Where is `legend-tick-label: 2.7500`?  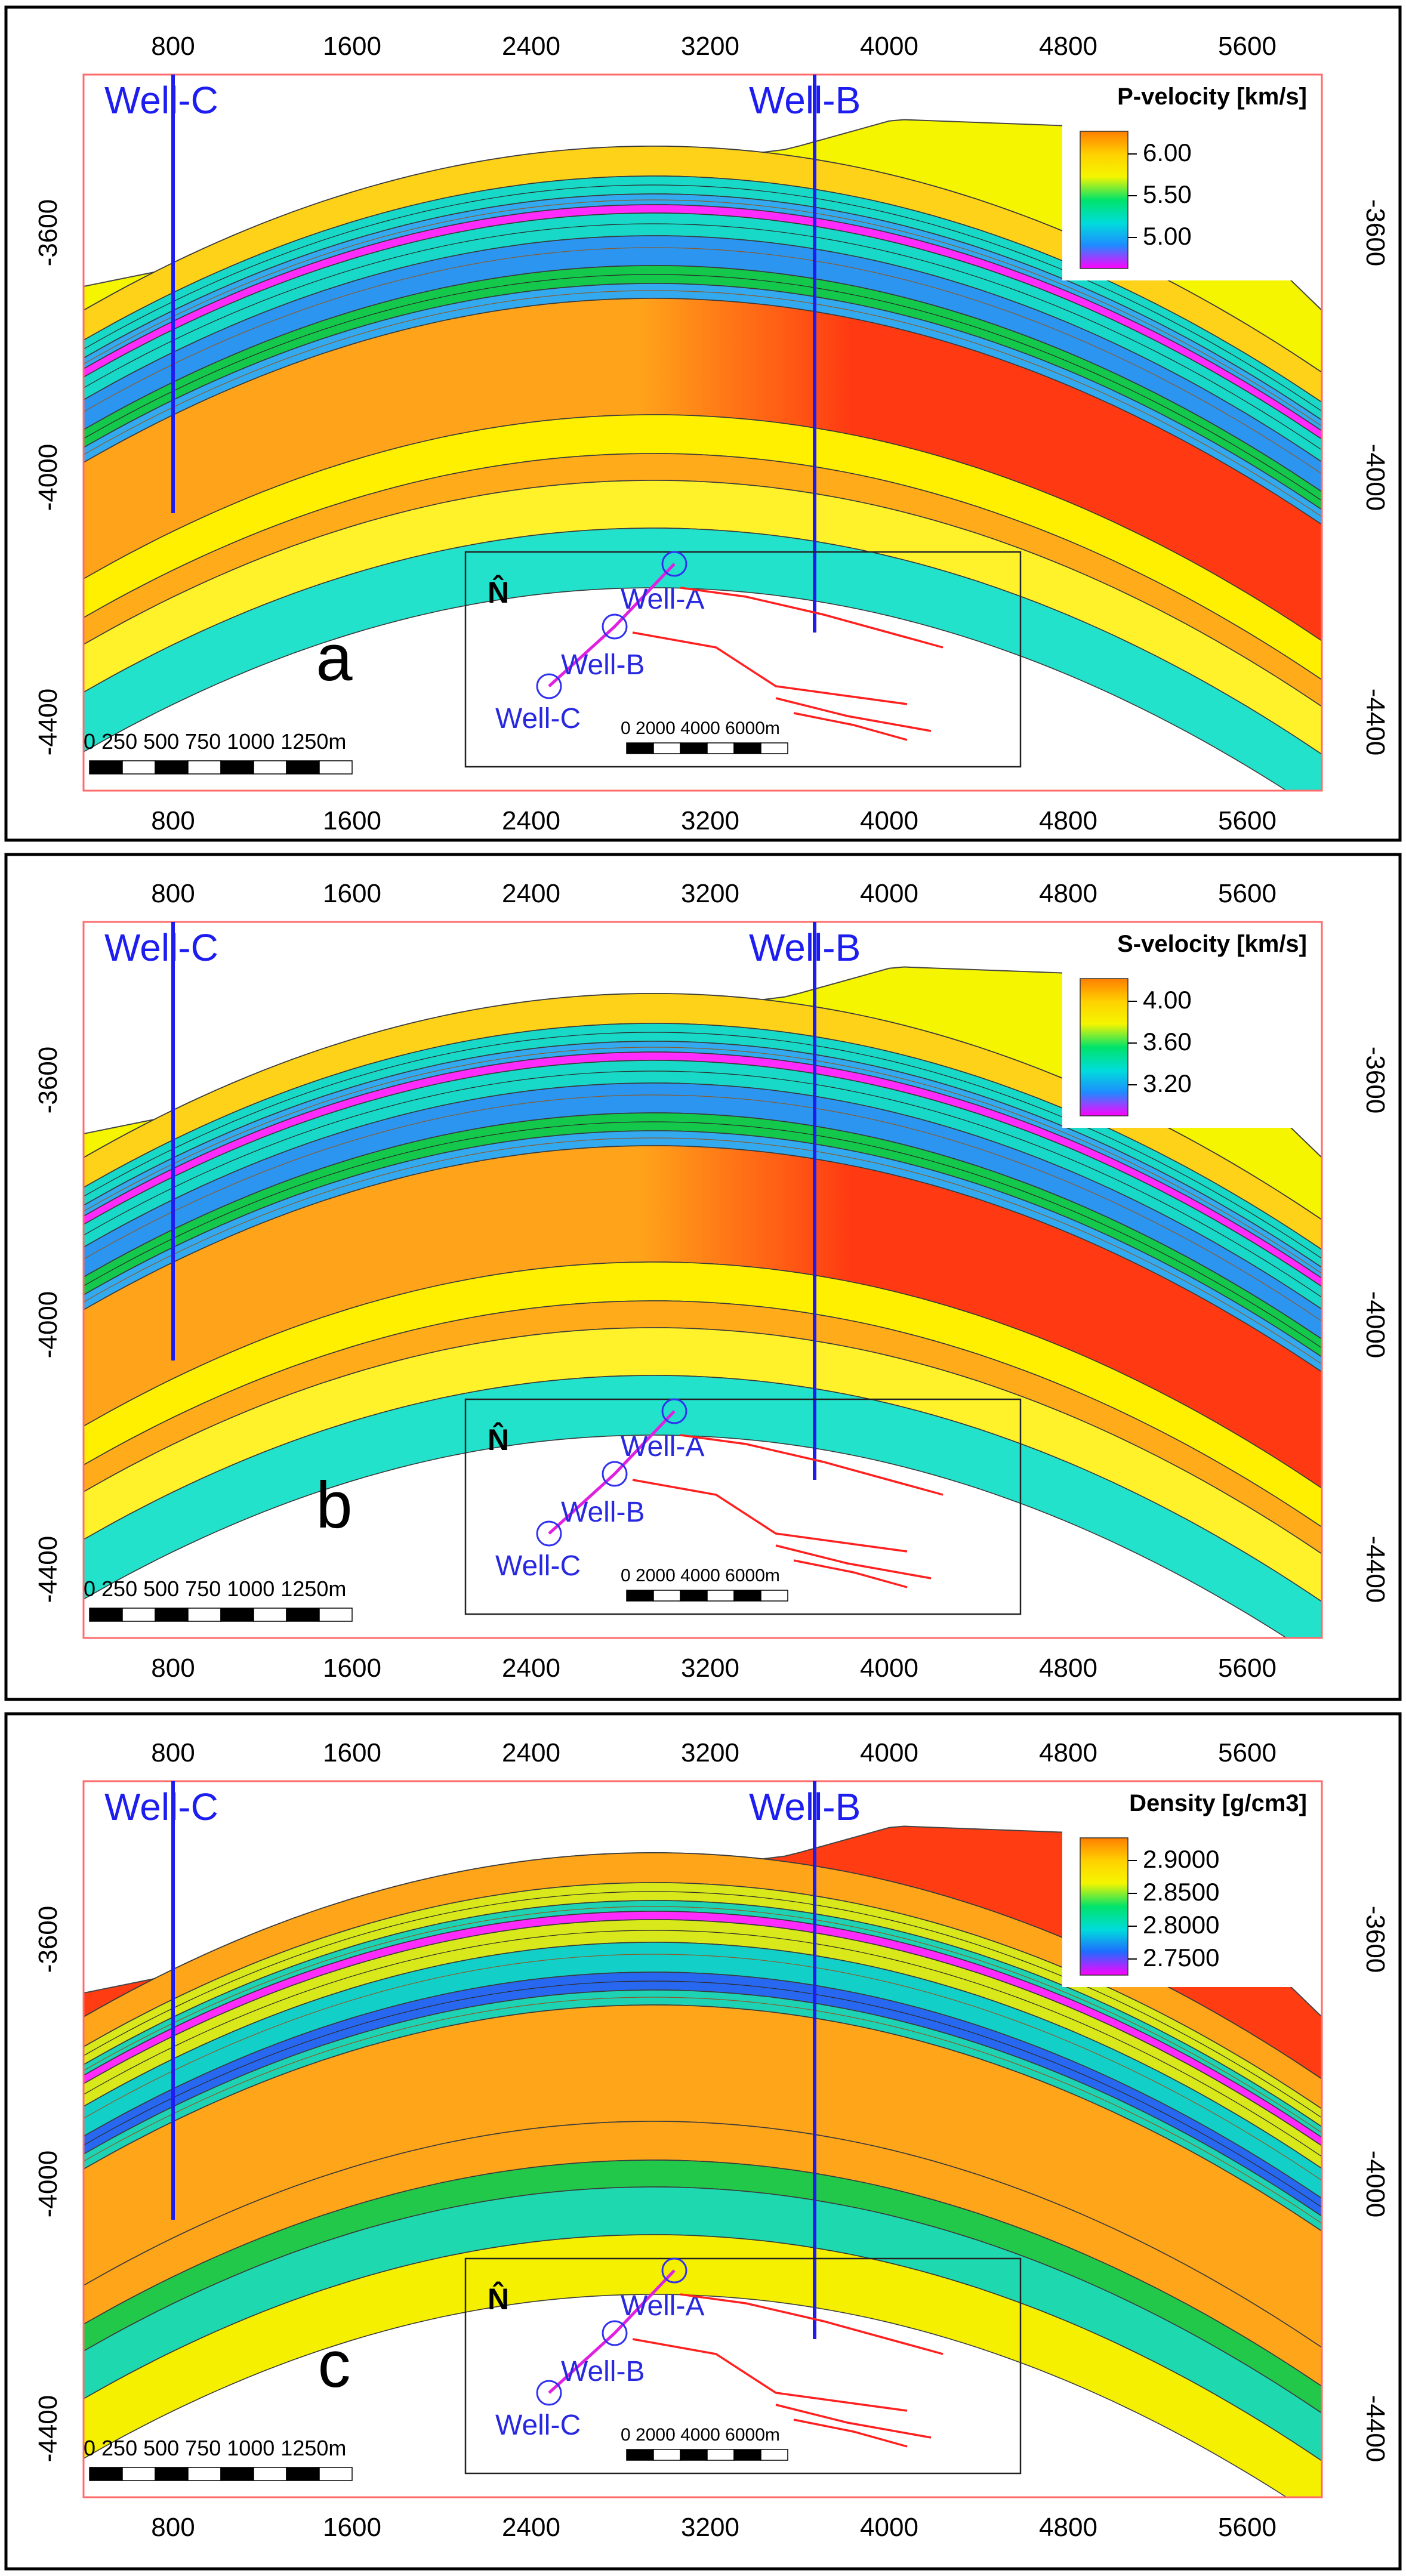 legend-tick-label: 2.7500 is located at coordinates (1181, 1958).